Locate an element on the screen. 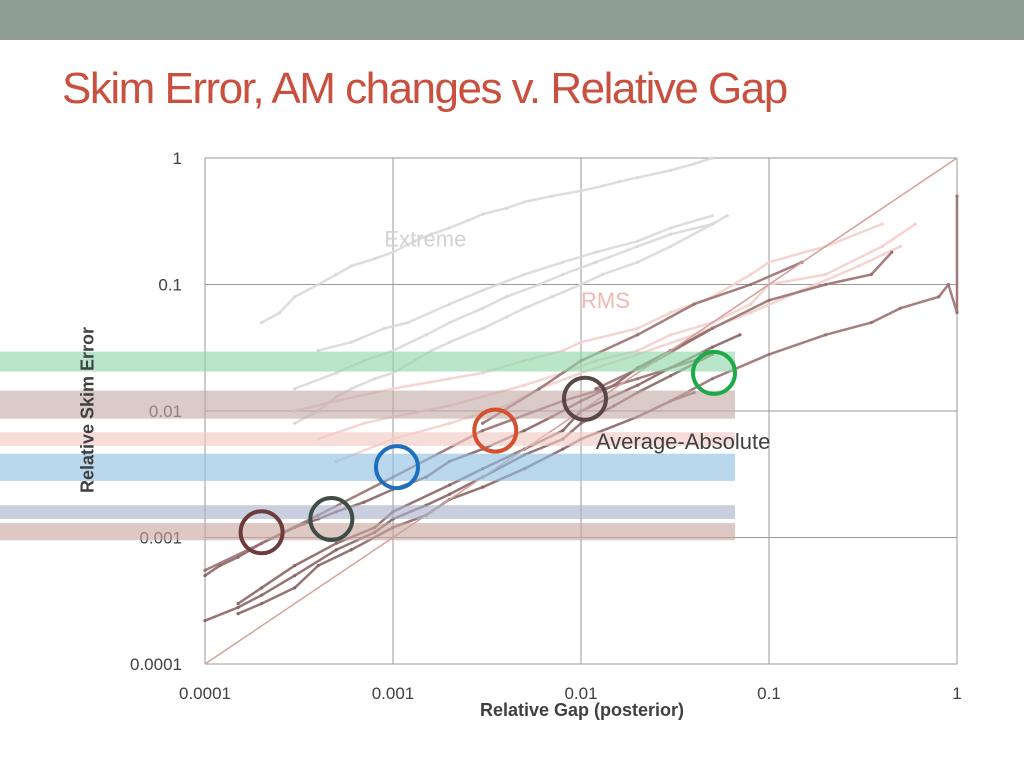 The height and width of the screenshot is (768, 1024). chart-annotation: Extreme is located at coordinates (425, 238).